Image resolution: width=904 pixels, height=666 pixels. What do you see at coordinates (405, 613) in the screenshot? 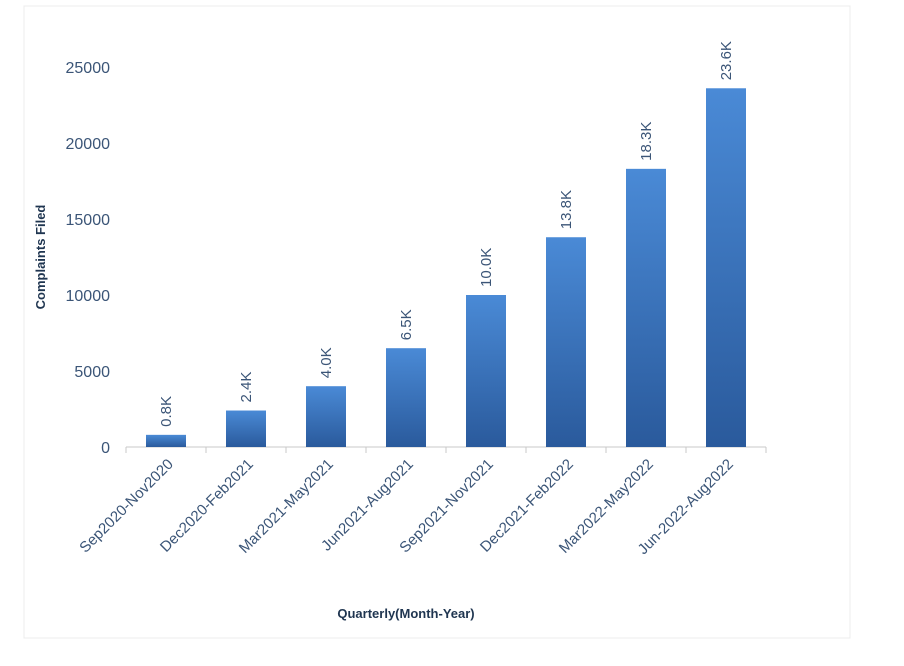
I see `x-axis-title: Quarterly(Month-Year)` at bounding box center [405, 613].